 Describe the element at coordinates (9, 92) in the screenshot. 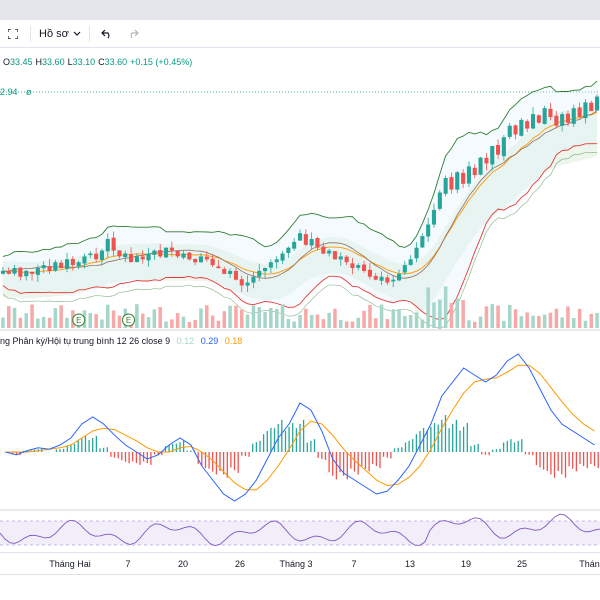

I see `price-marker-text: 2.94` at that location.